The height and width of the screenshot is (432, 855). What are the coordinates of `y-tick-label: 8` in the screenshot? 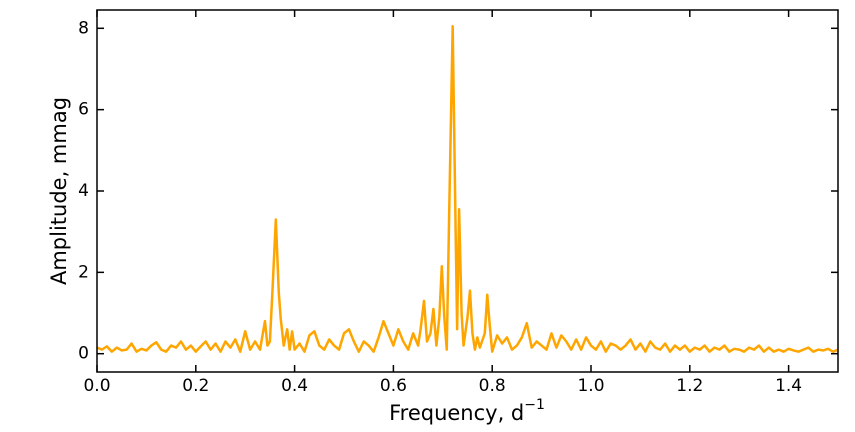 It's located at (83, 28).